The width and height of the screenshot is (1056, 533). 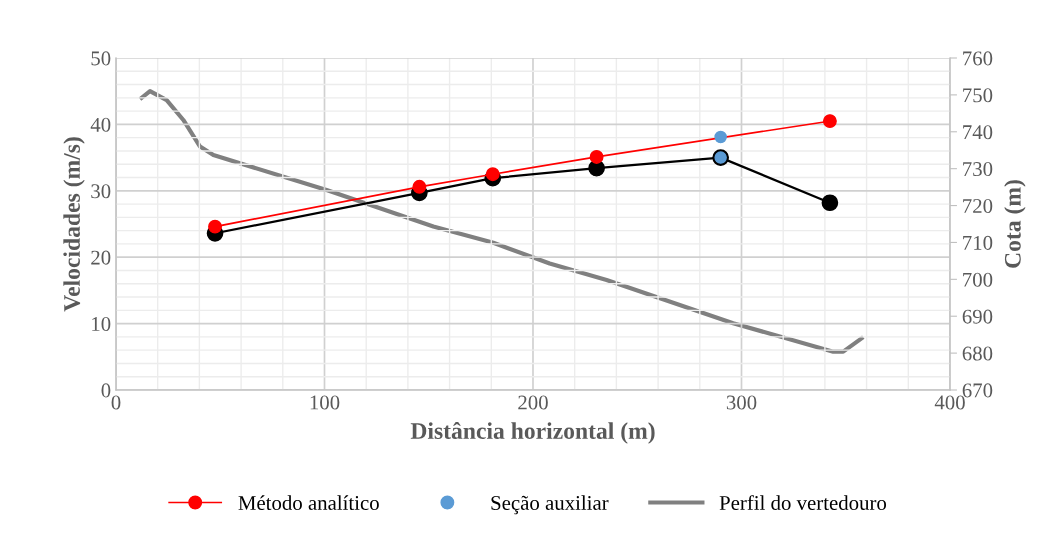 What do you see at coordinates (106, 390) in the screenshot?
I see `y-tick-label: 0` at bounding box center [106, 390].